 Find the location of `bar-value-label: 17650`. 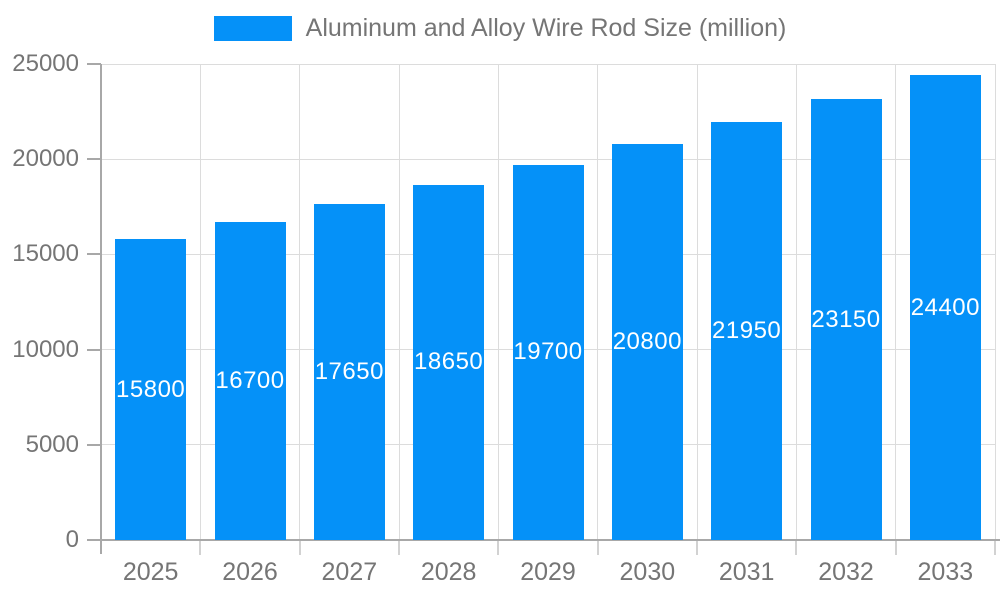

bar-value-label: 17650 is located at coordinates (349, 371).